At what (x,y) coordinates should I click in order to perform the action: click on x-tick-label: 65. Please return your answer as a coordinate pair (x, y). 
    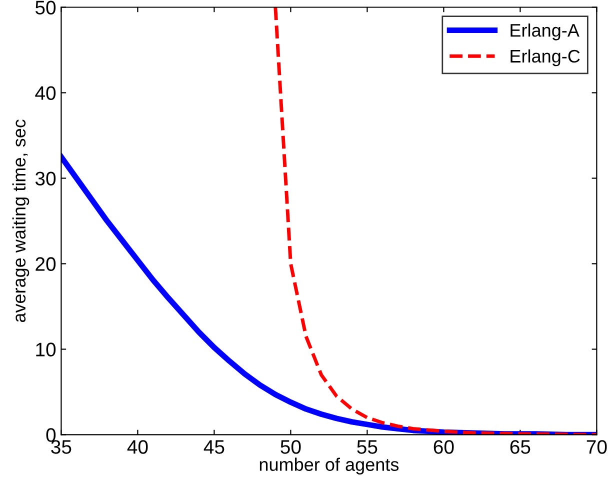
    Looking at the image, I should click on (520, 447).